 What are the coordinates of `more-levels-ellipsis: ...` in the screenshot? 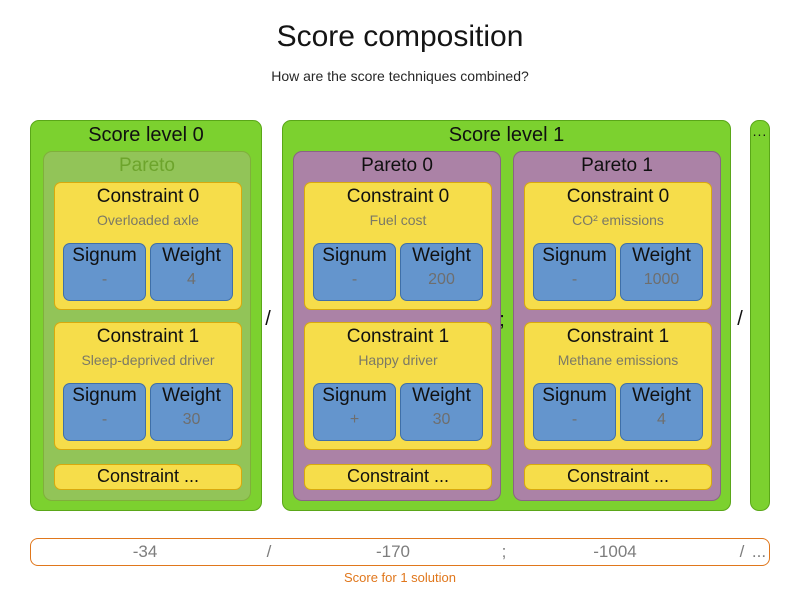 It's located at (760, 131).